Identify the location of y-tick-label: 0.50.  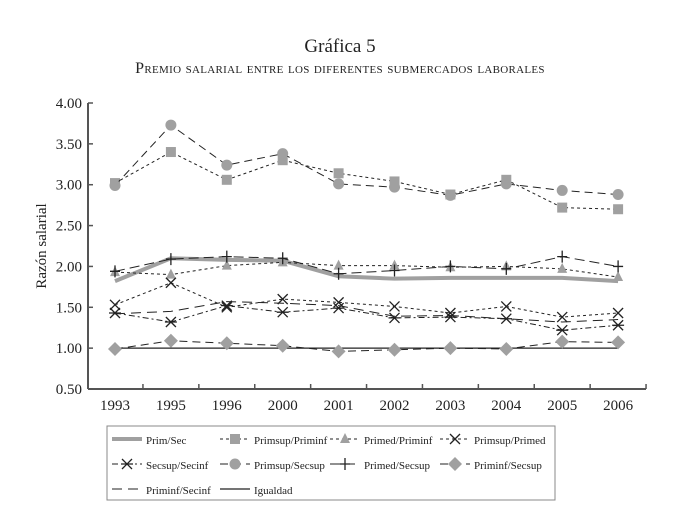
(69, 390).